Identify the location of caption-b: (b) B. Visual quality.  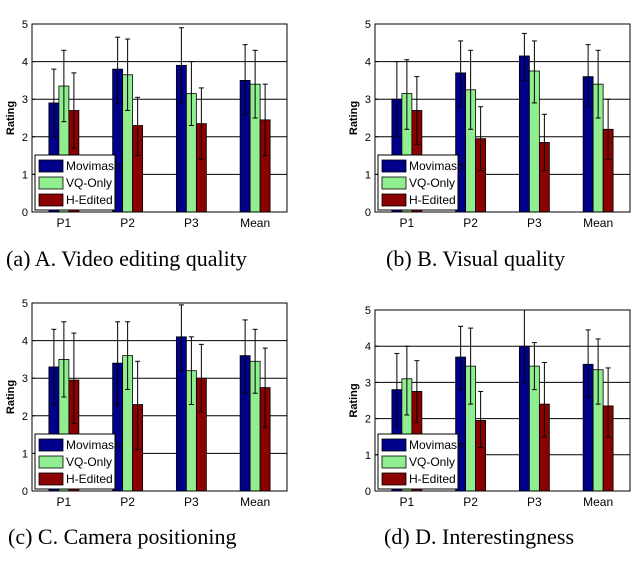
(476, 258).